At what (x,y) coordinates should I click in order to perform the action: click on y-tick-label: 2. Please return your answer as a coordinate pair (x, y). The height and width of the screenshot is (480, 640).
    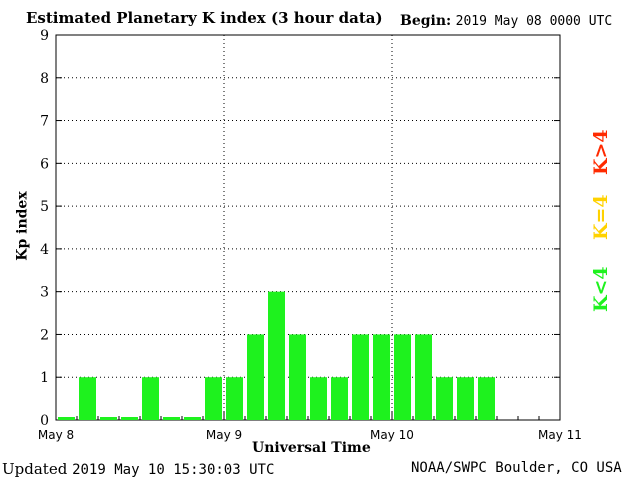
    Looking at the image, I should click on (44, 335).